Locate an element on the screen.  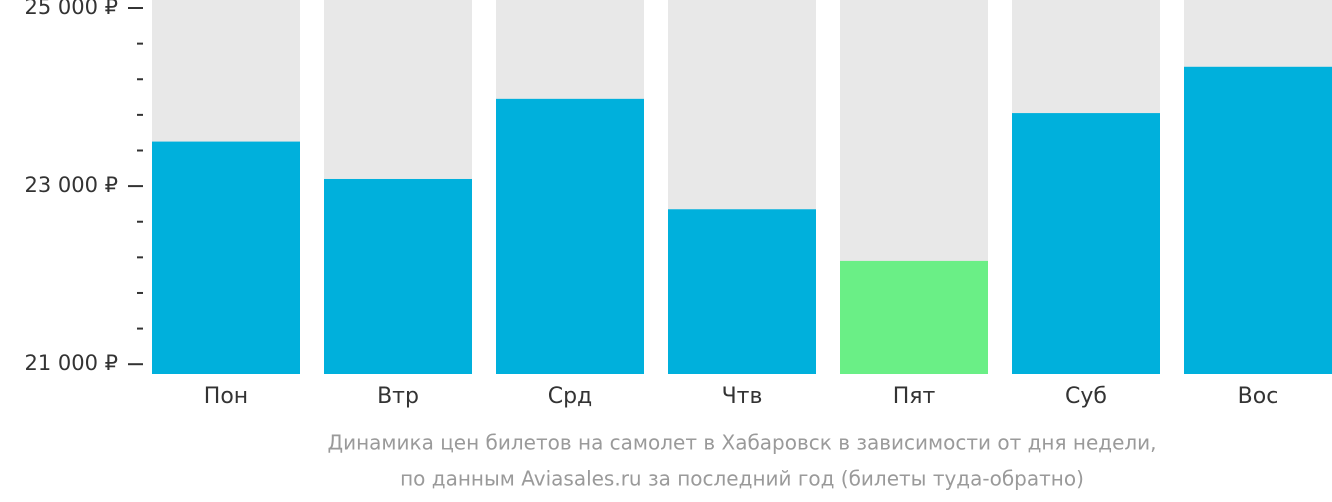
y-tick-label: 25 000 ₽ is located at coordinates (71, 9).